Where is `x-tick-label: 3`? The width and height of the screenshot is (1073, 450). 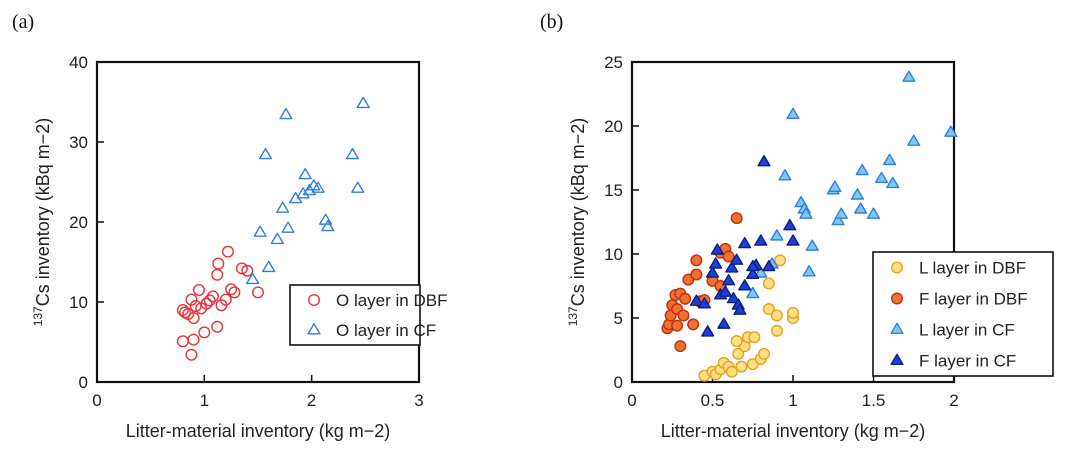
x-tick-label: 3 is located at coordinates (418, 400).